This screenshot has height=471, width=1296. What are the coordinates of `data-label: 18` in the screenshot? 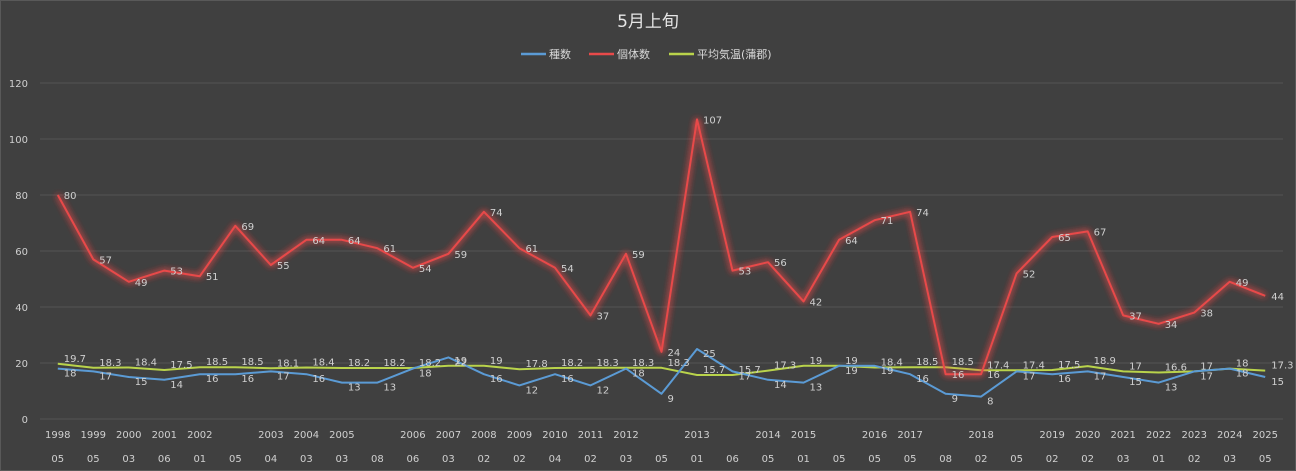 It's located at (1242, 364).